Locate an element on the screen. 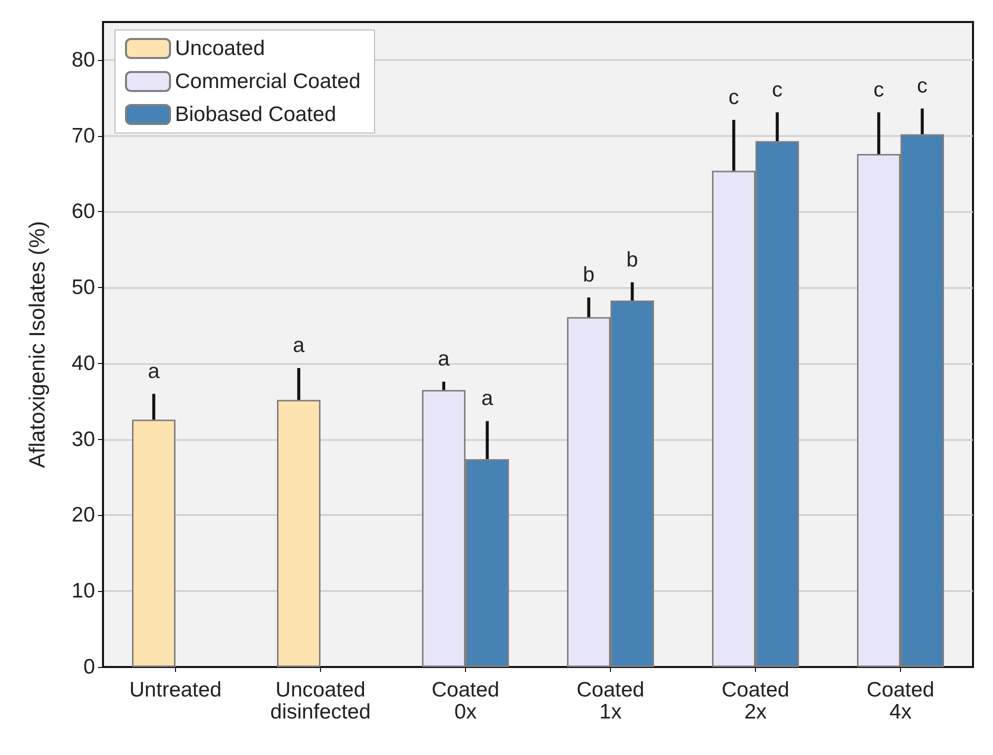  y-tick-label: 20 is located at coordinates (83, 515).